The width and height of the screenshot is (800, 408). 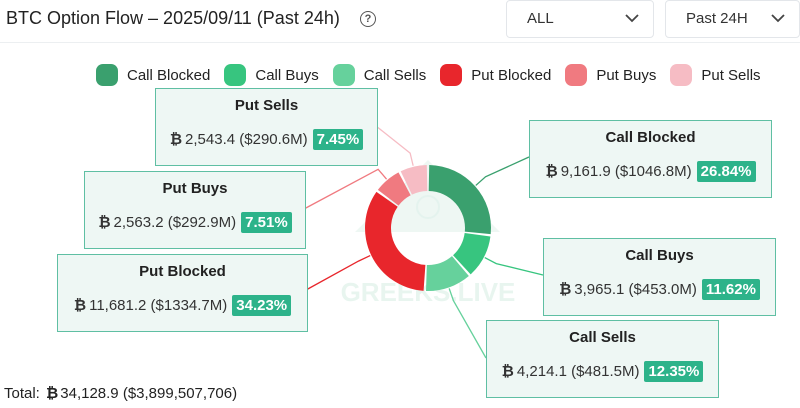 I want to click on box-values: ₿ 3,965.1 ($453.0M) 11.62%, so click(x=659, y=289).